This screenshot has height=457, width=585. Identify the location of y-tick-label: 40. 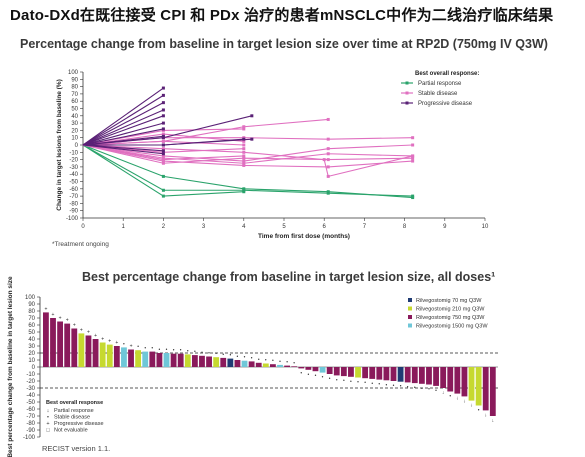
(31, 340).